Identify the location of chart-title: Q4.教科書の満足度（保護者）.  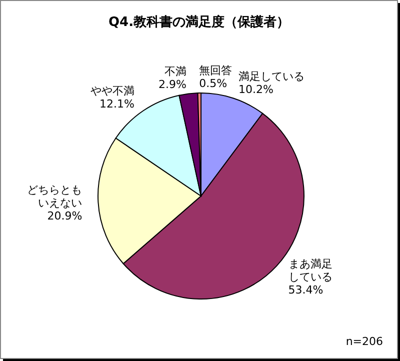
(199, 22).